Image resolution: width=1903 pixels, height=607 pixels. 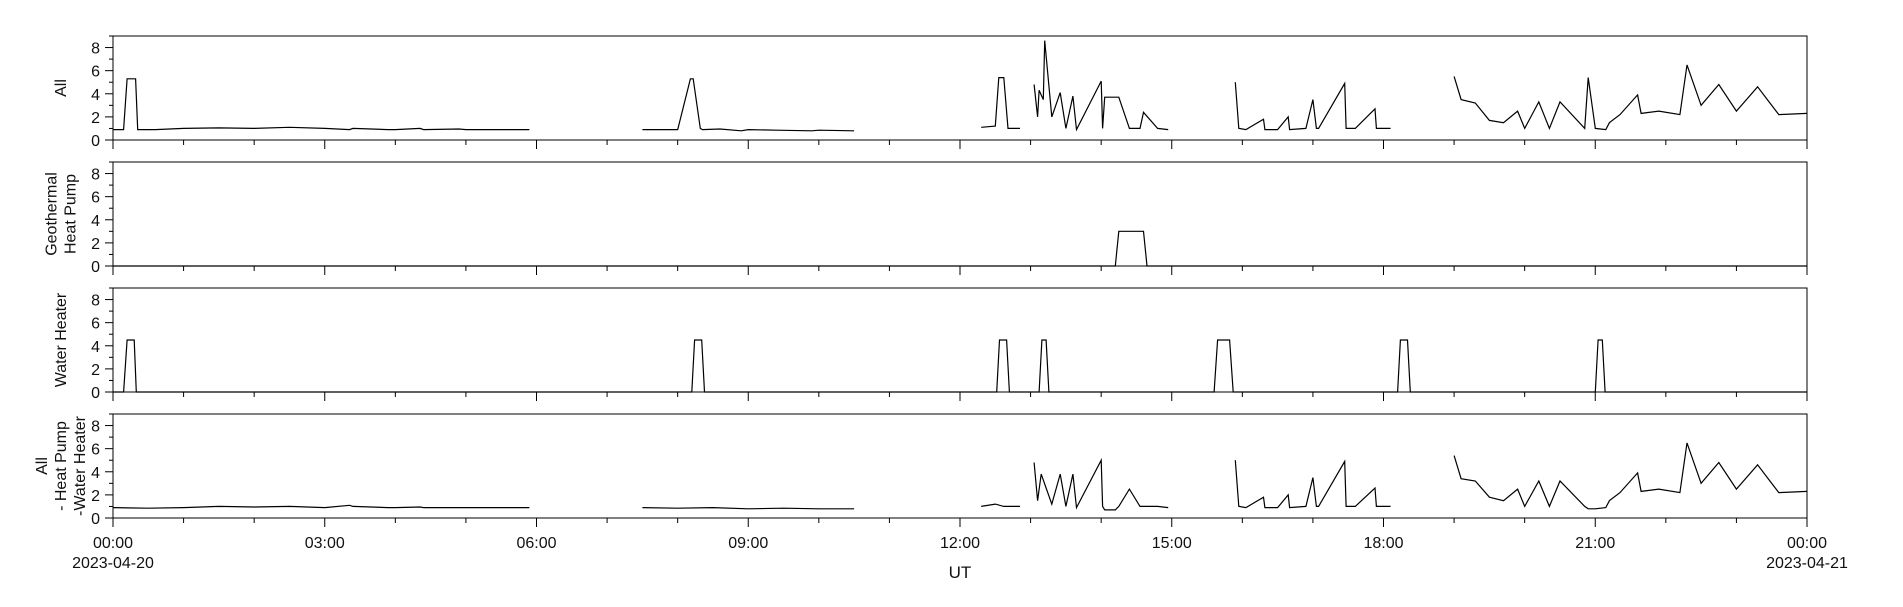 I want to click on x-tick-label: 03:00, so click(x=325, y=543).